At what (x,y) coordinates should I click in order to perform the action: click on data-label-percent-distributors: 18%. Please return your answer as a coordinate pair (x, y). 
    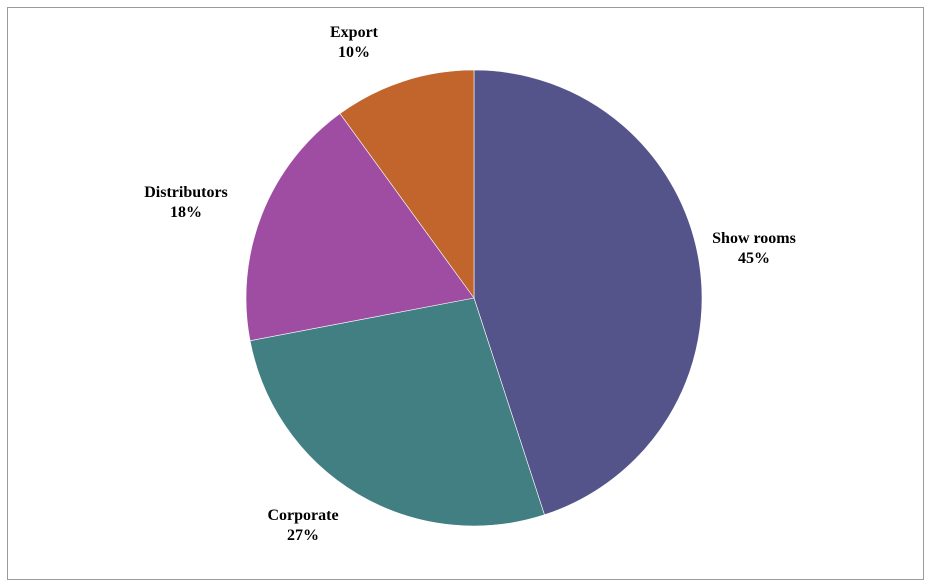
    Looking at the image, I should click on (186, 212).